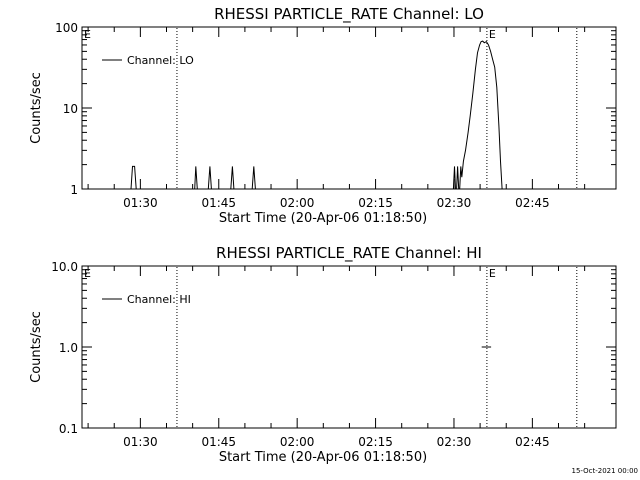  I want to click on y-tick-label: 0.1, so click(68, 429).